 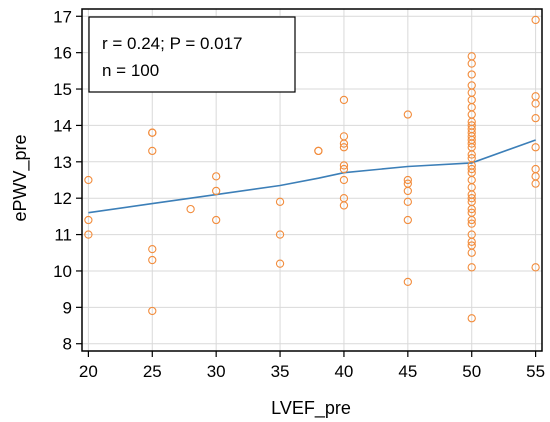 I want to click on y-tick-label: 11, so click(x=63, y=235).